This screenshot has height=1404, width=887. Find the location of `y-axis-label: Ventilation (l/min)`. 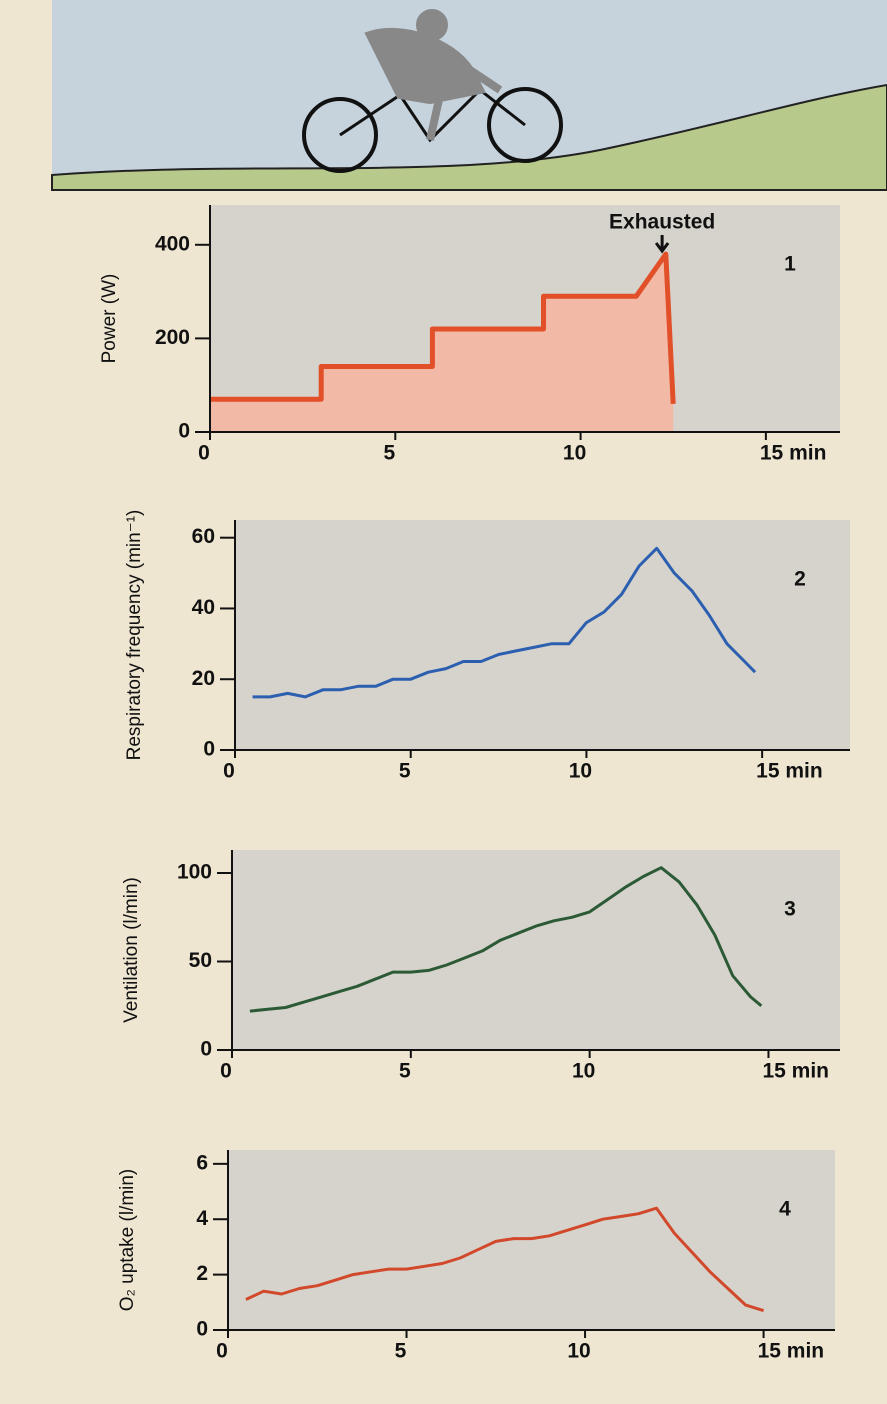

y-axis-label: Ventilation (l/min) is located at coordinates (131, 950).